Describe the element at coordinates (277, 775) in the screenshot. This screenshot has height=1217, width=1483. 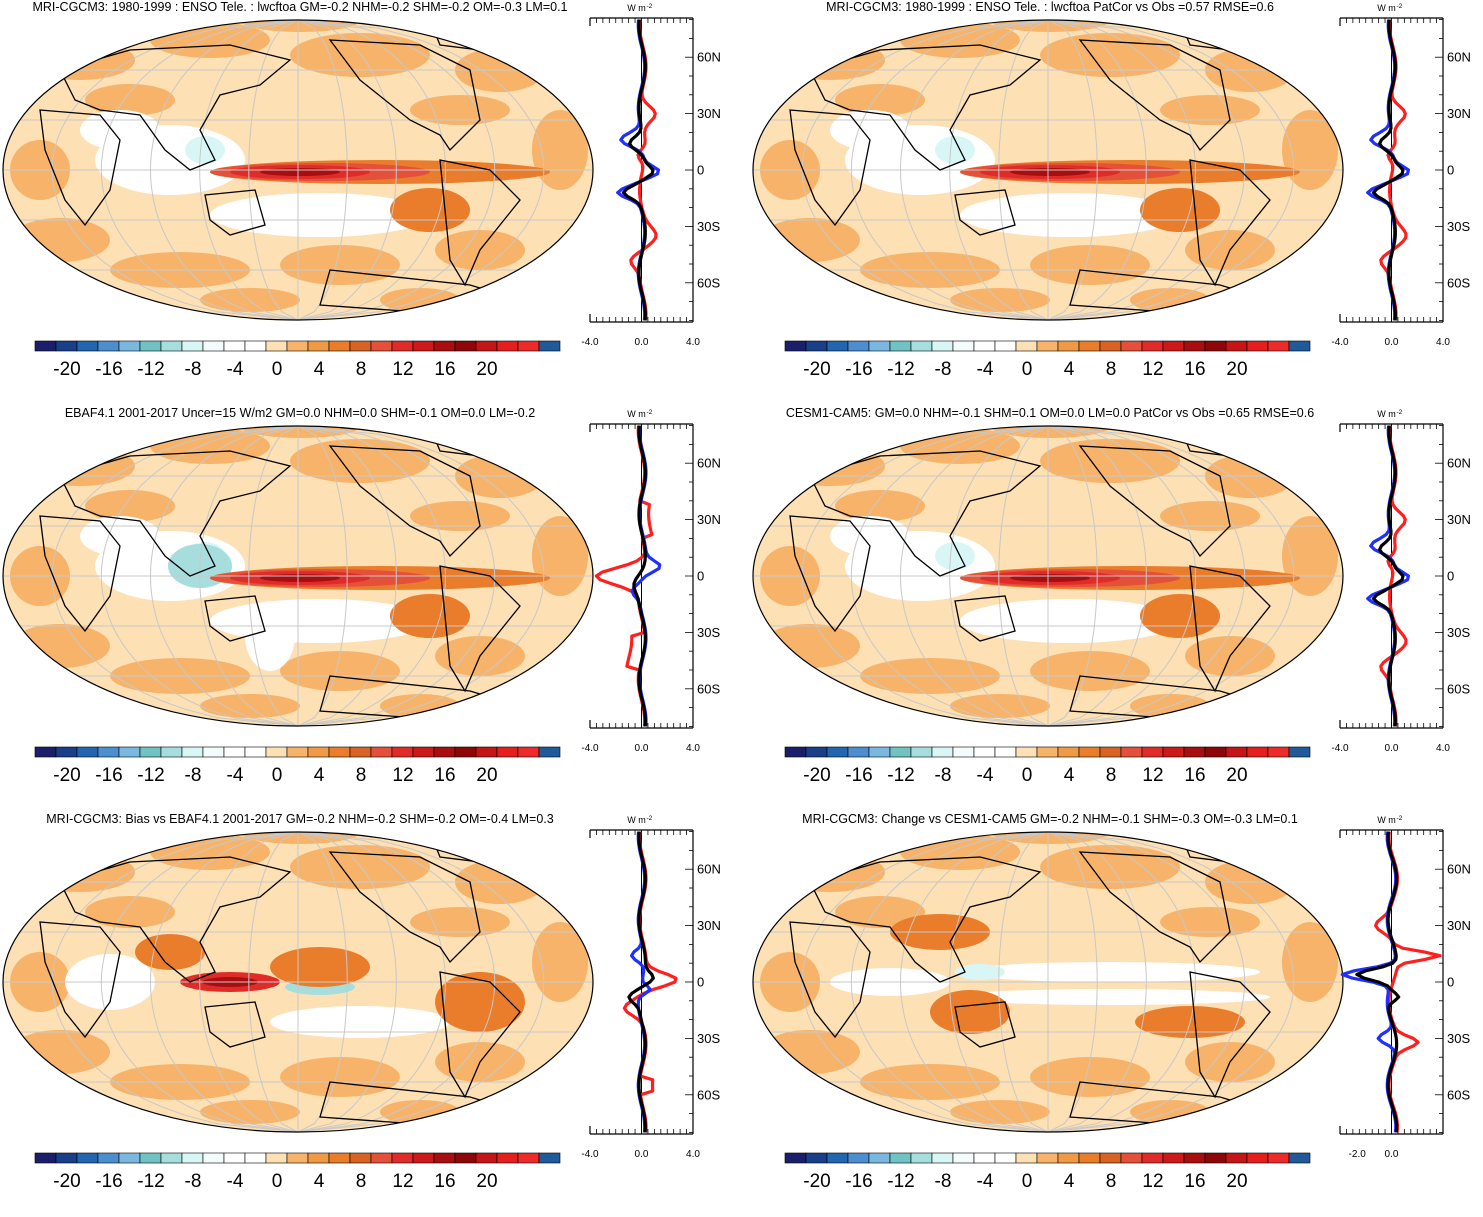
I see `colorbar-tick-label: 0` at that location.